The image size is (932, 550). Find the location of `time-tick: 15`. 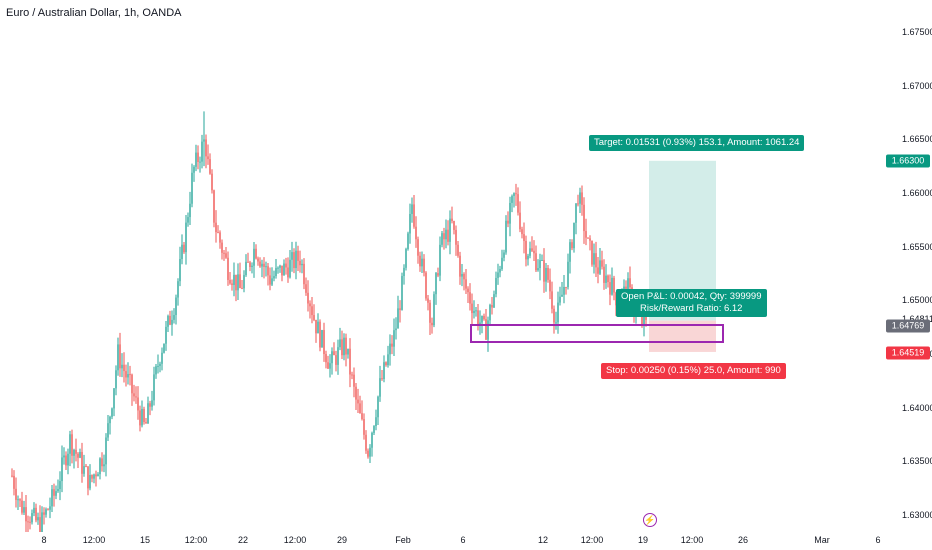

time-tick: 15 is located at coordinates (145, 540).